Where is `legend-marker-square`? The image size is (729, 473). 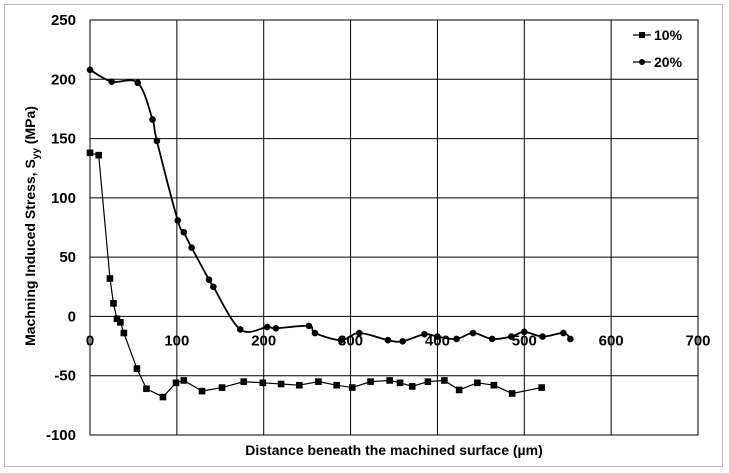
legend-marker-square is located at coordinates (642, 35).